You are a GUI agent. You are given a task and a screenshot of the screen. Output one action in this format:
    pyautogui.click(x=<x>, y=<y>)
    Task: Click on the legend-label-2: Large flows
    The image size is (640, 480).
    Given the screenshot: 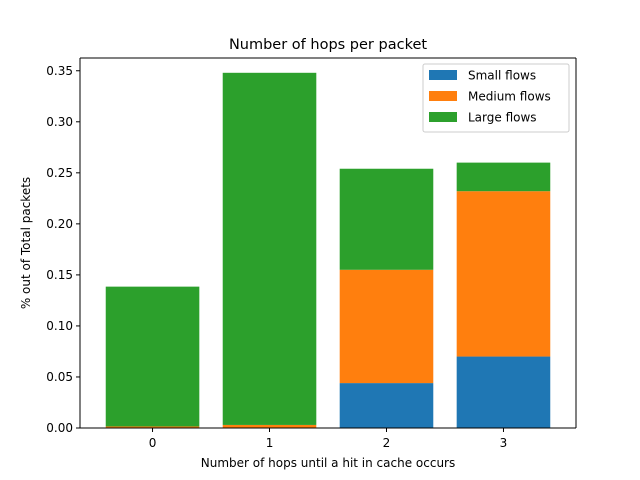 What is the action you would take?
    pyautogui.click(x=502, y=118)
    